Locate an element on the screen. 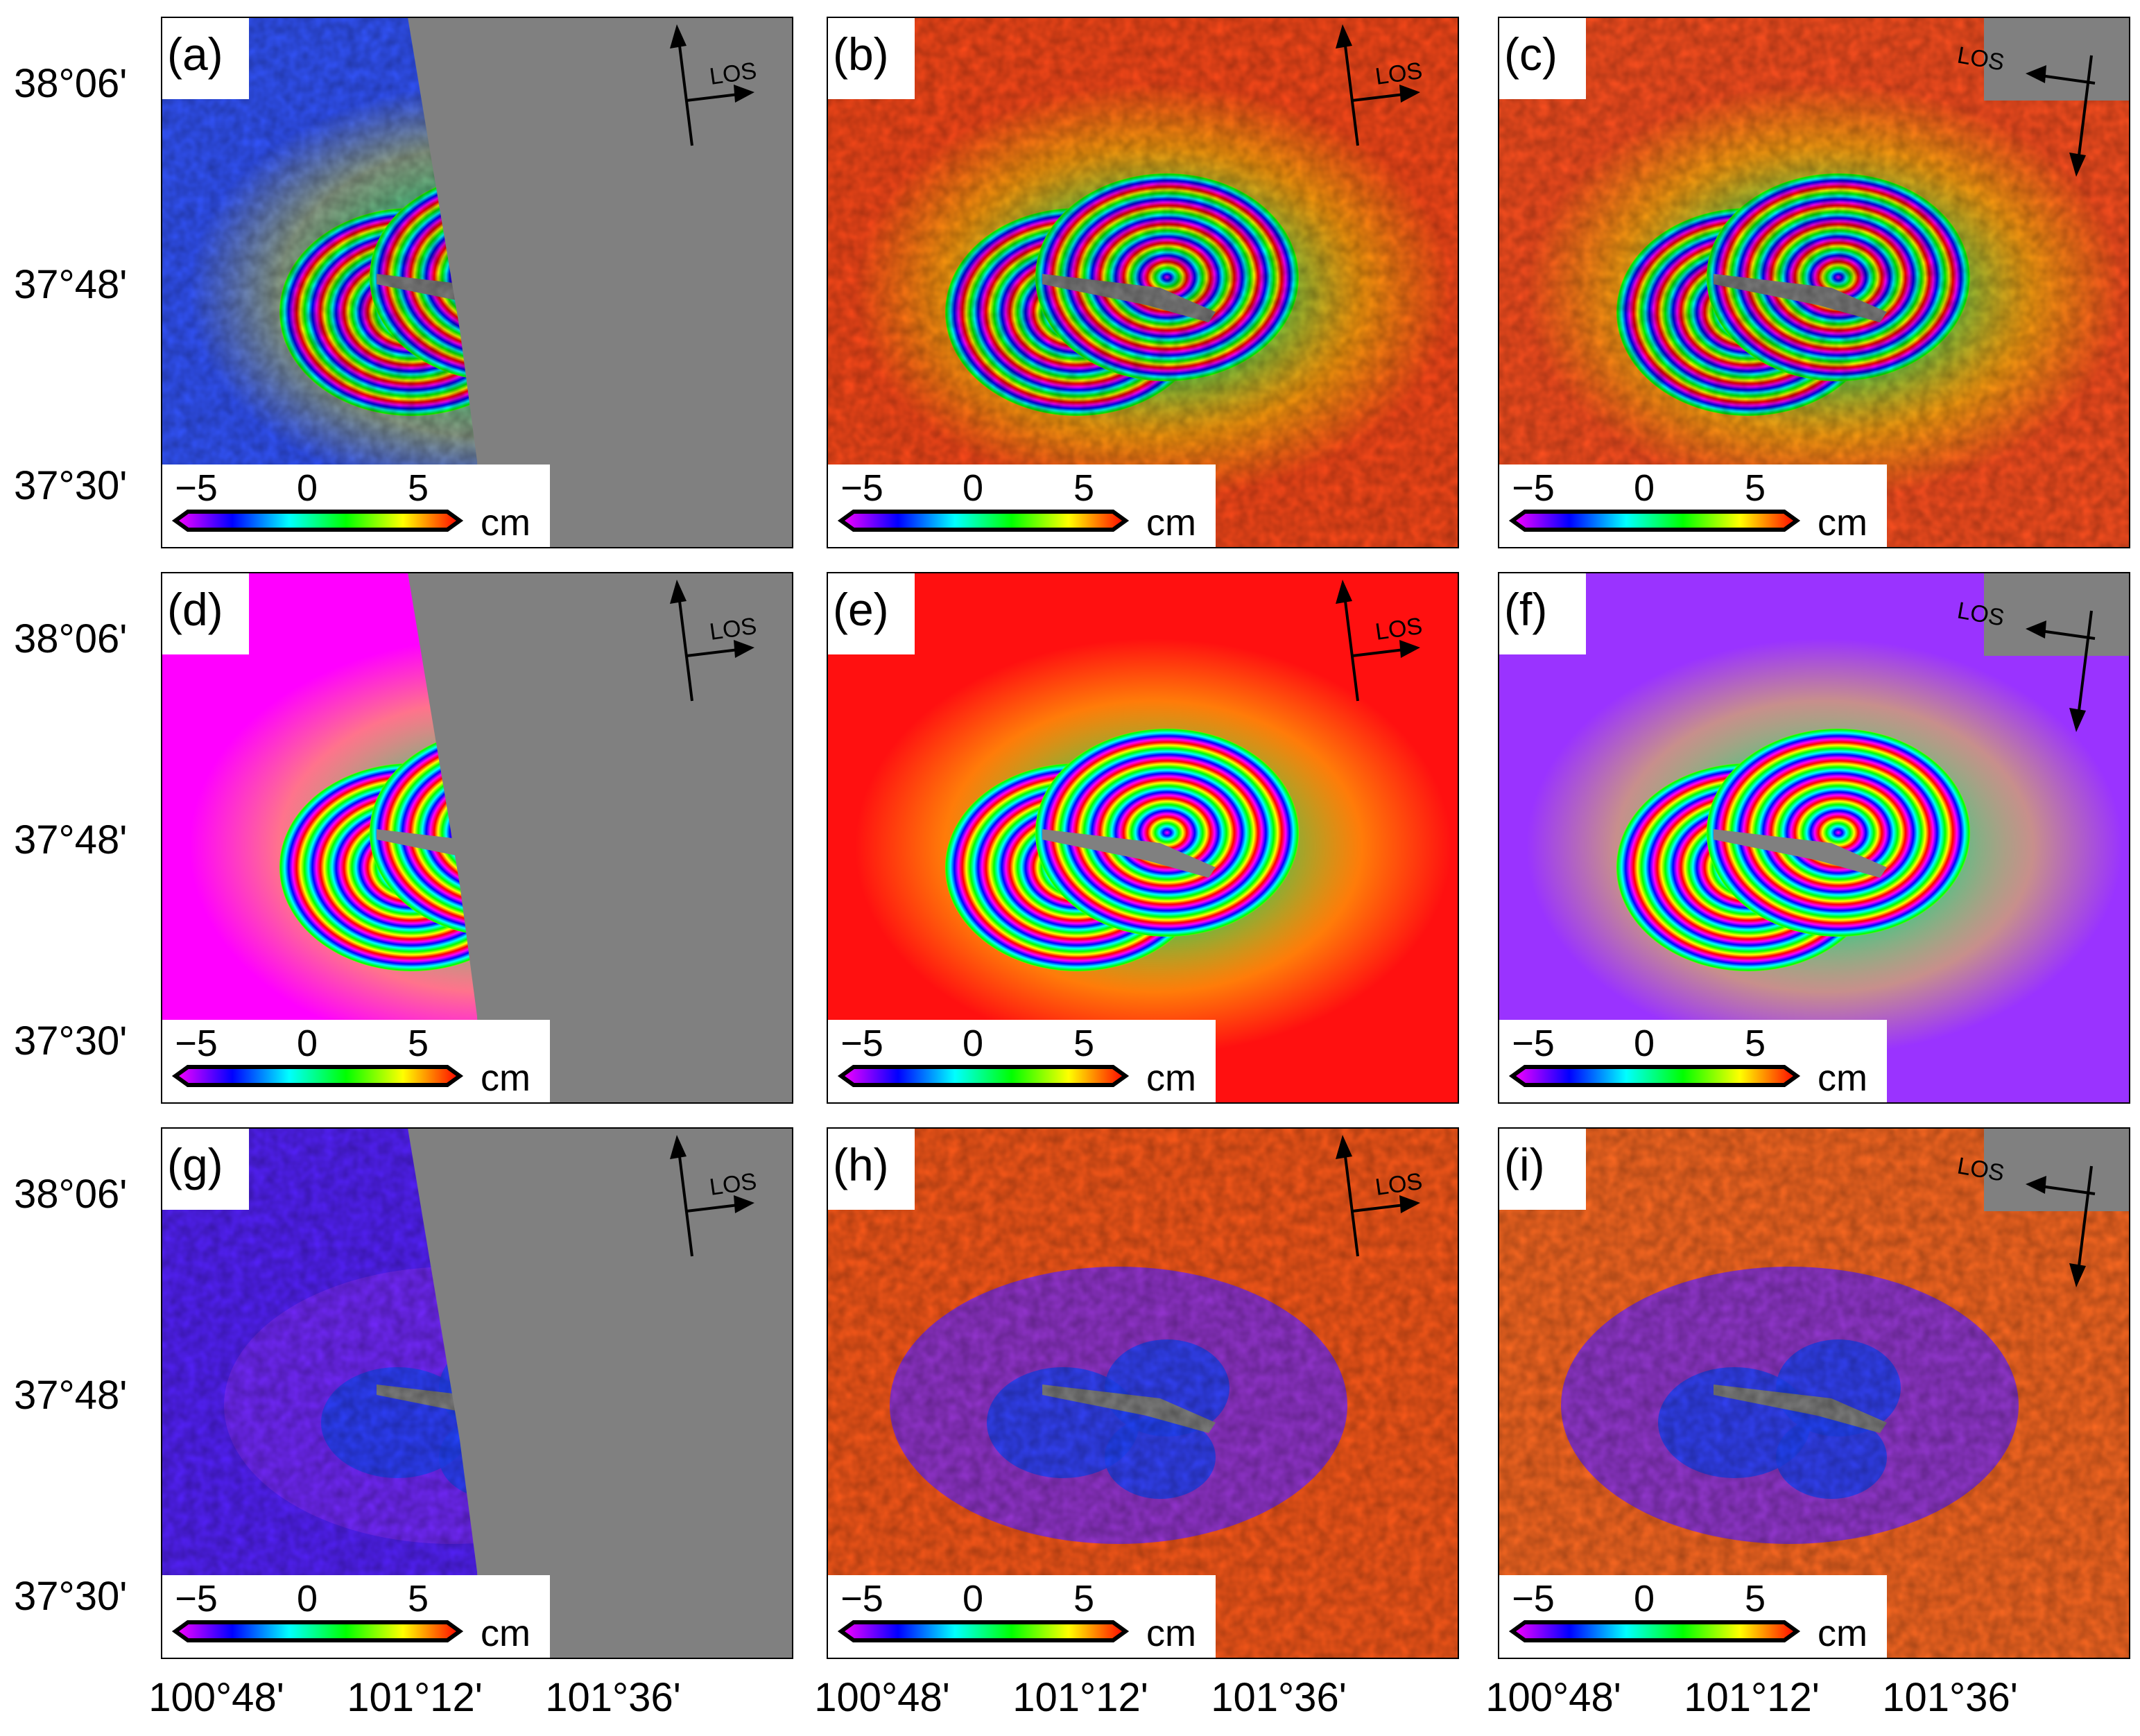 This screenshot has height=1736, width=2140. lon-label-east-col2: 101°36' is located at coordinates (1279, 1697).